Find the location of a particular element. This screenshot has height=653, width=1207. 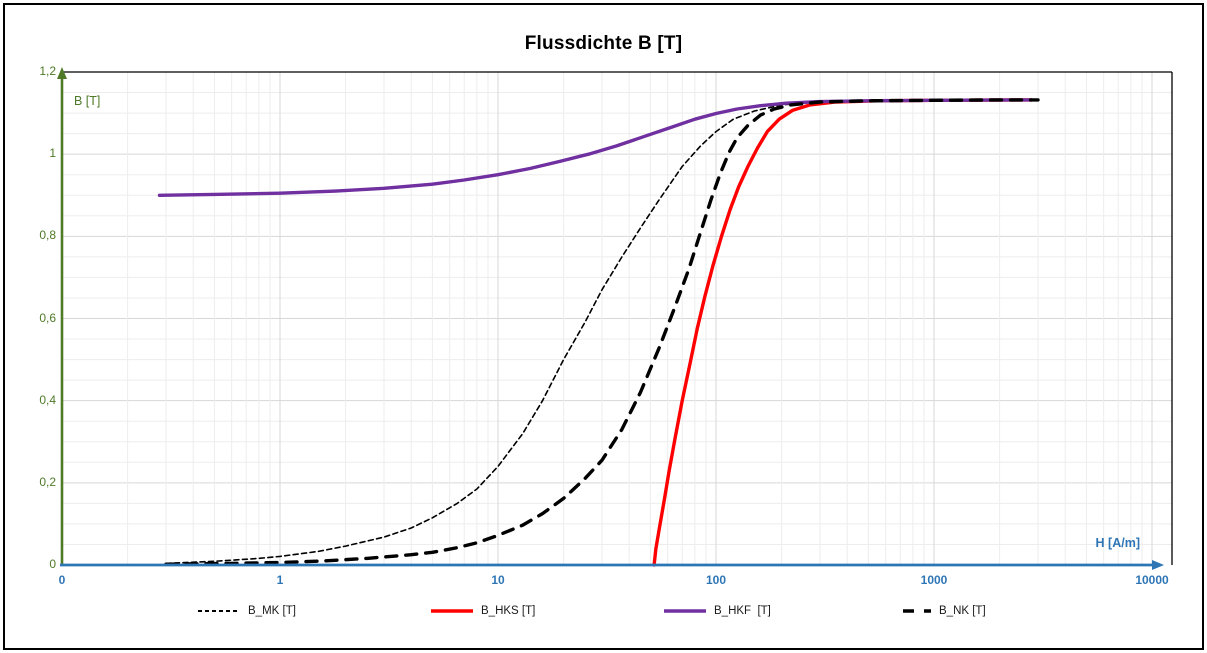

legend-label: B_NK [T] is located at coordinates (962, 611).